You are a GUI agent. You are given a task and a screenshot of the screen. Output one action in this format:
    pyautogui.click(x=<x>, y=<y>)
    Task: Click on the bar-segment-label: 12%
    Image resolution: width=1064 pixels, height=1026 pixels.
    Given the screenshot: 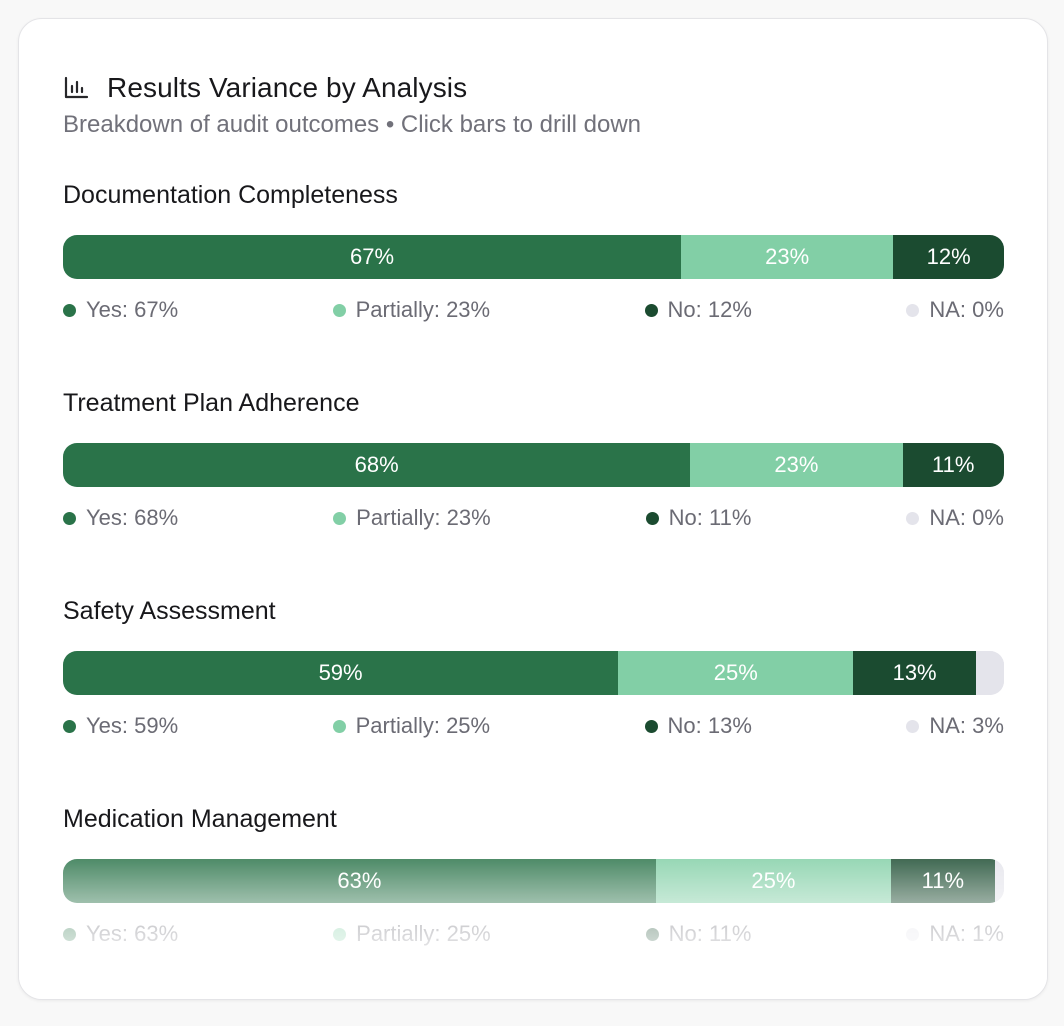 What is the action you would take?
    pyautogui.click(x=948, y=256)
    